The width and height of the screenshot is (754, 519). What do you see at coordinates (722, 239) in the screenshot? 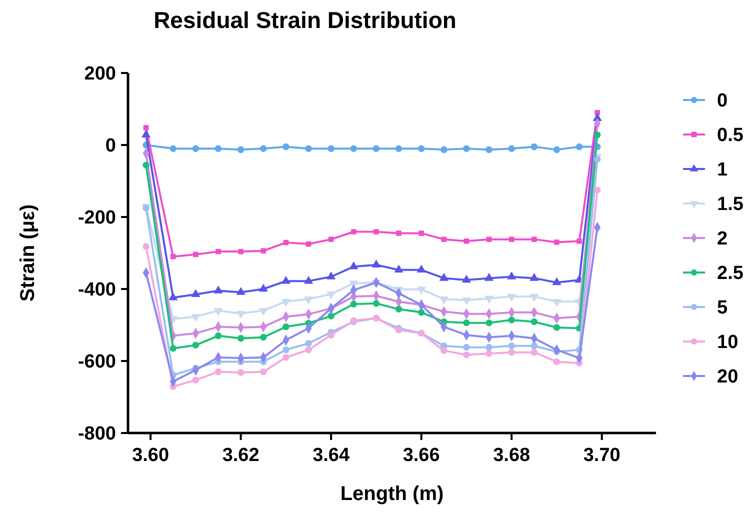
I see `legend-label: 2` at bounding box center [722, 239].